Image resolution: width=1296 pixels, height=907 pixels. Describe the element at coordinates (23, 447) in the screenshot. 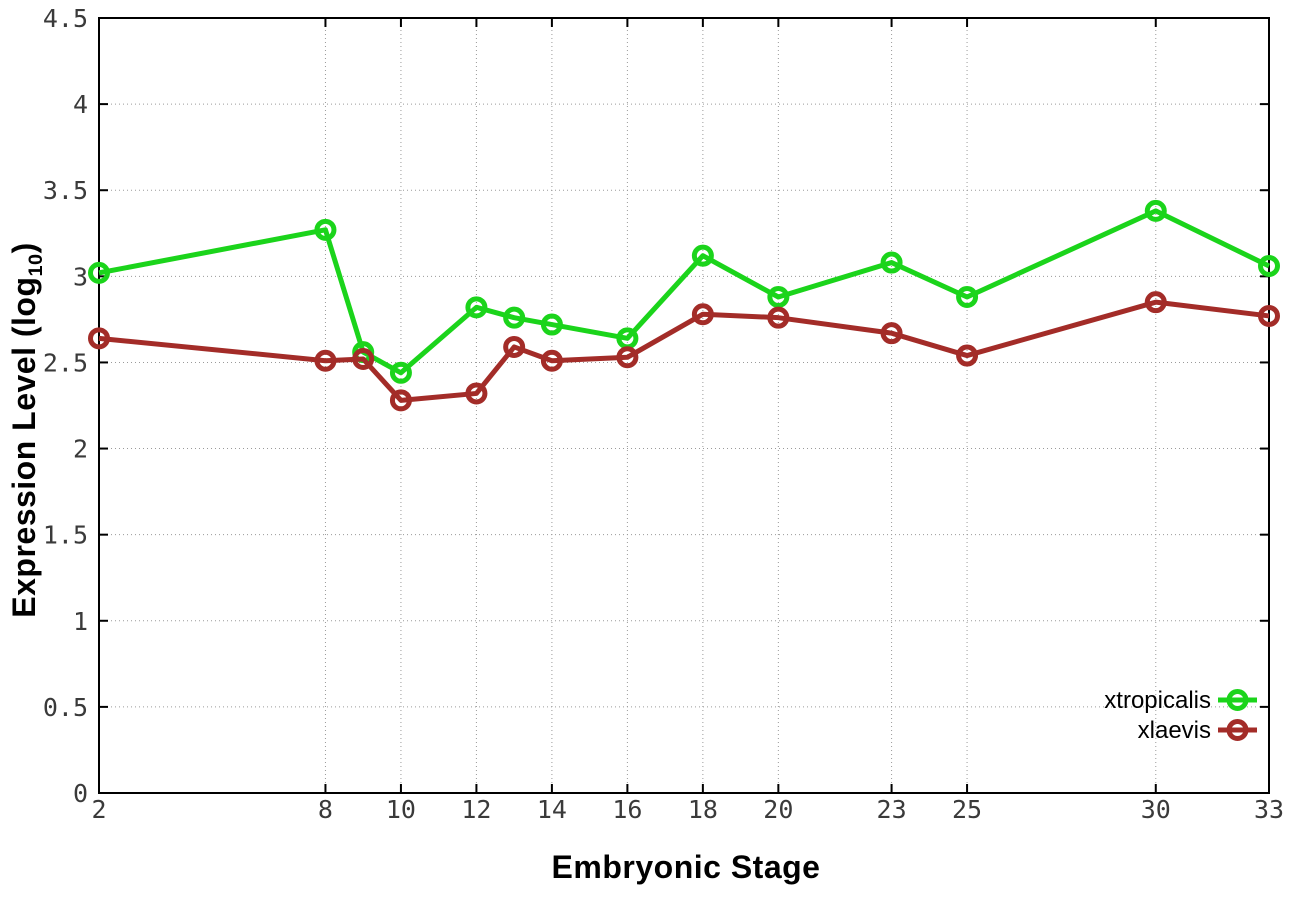

I see `y-axis-title-text: Expression Level (log` at that location.